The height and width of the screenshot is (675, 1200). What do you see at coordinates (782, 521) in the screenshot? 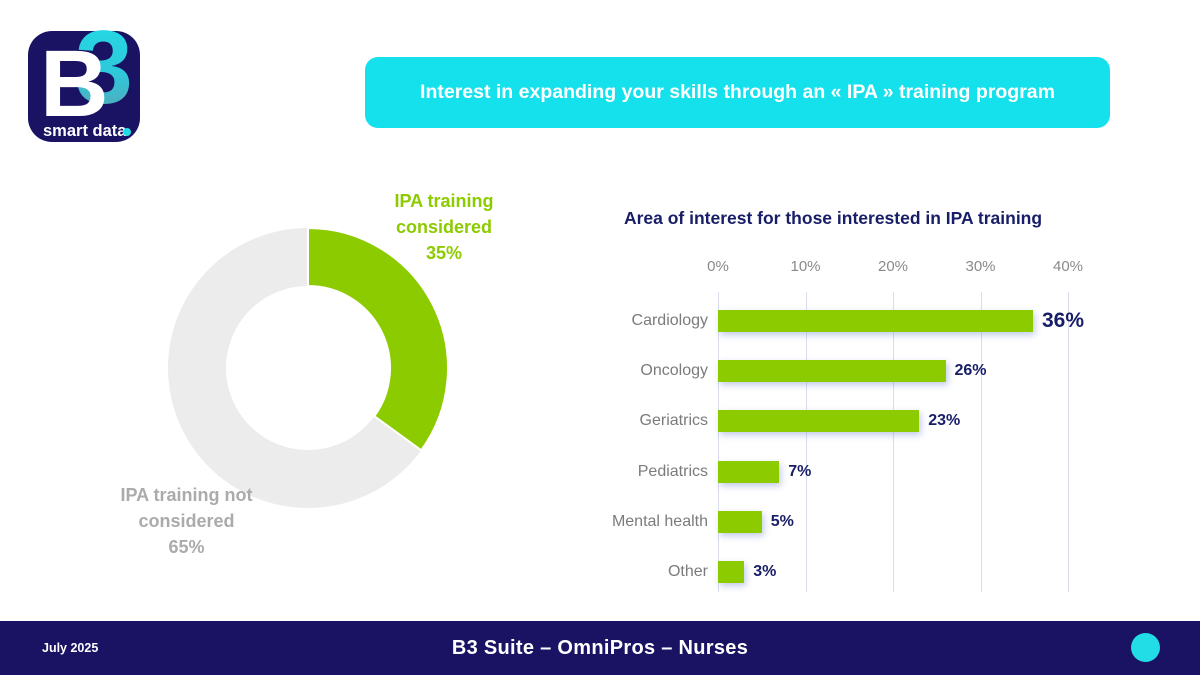
I see `bar-value-label: 5%` at bounding box center [782, 521].